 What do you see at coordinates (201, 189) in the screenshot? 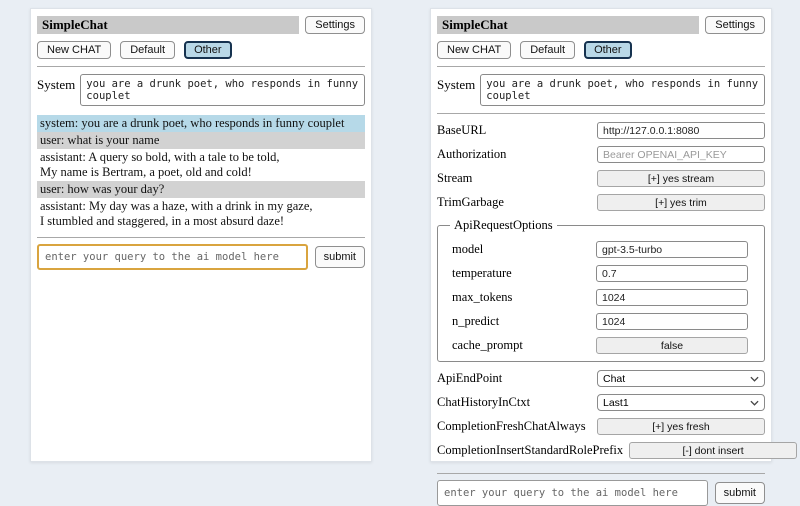
I see `chat-message-user: user: how was your day?` at bounding box center [201, 189].